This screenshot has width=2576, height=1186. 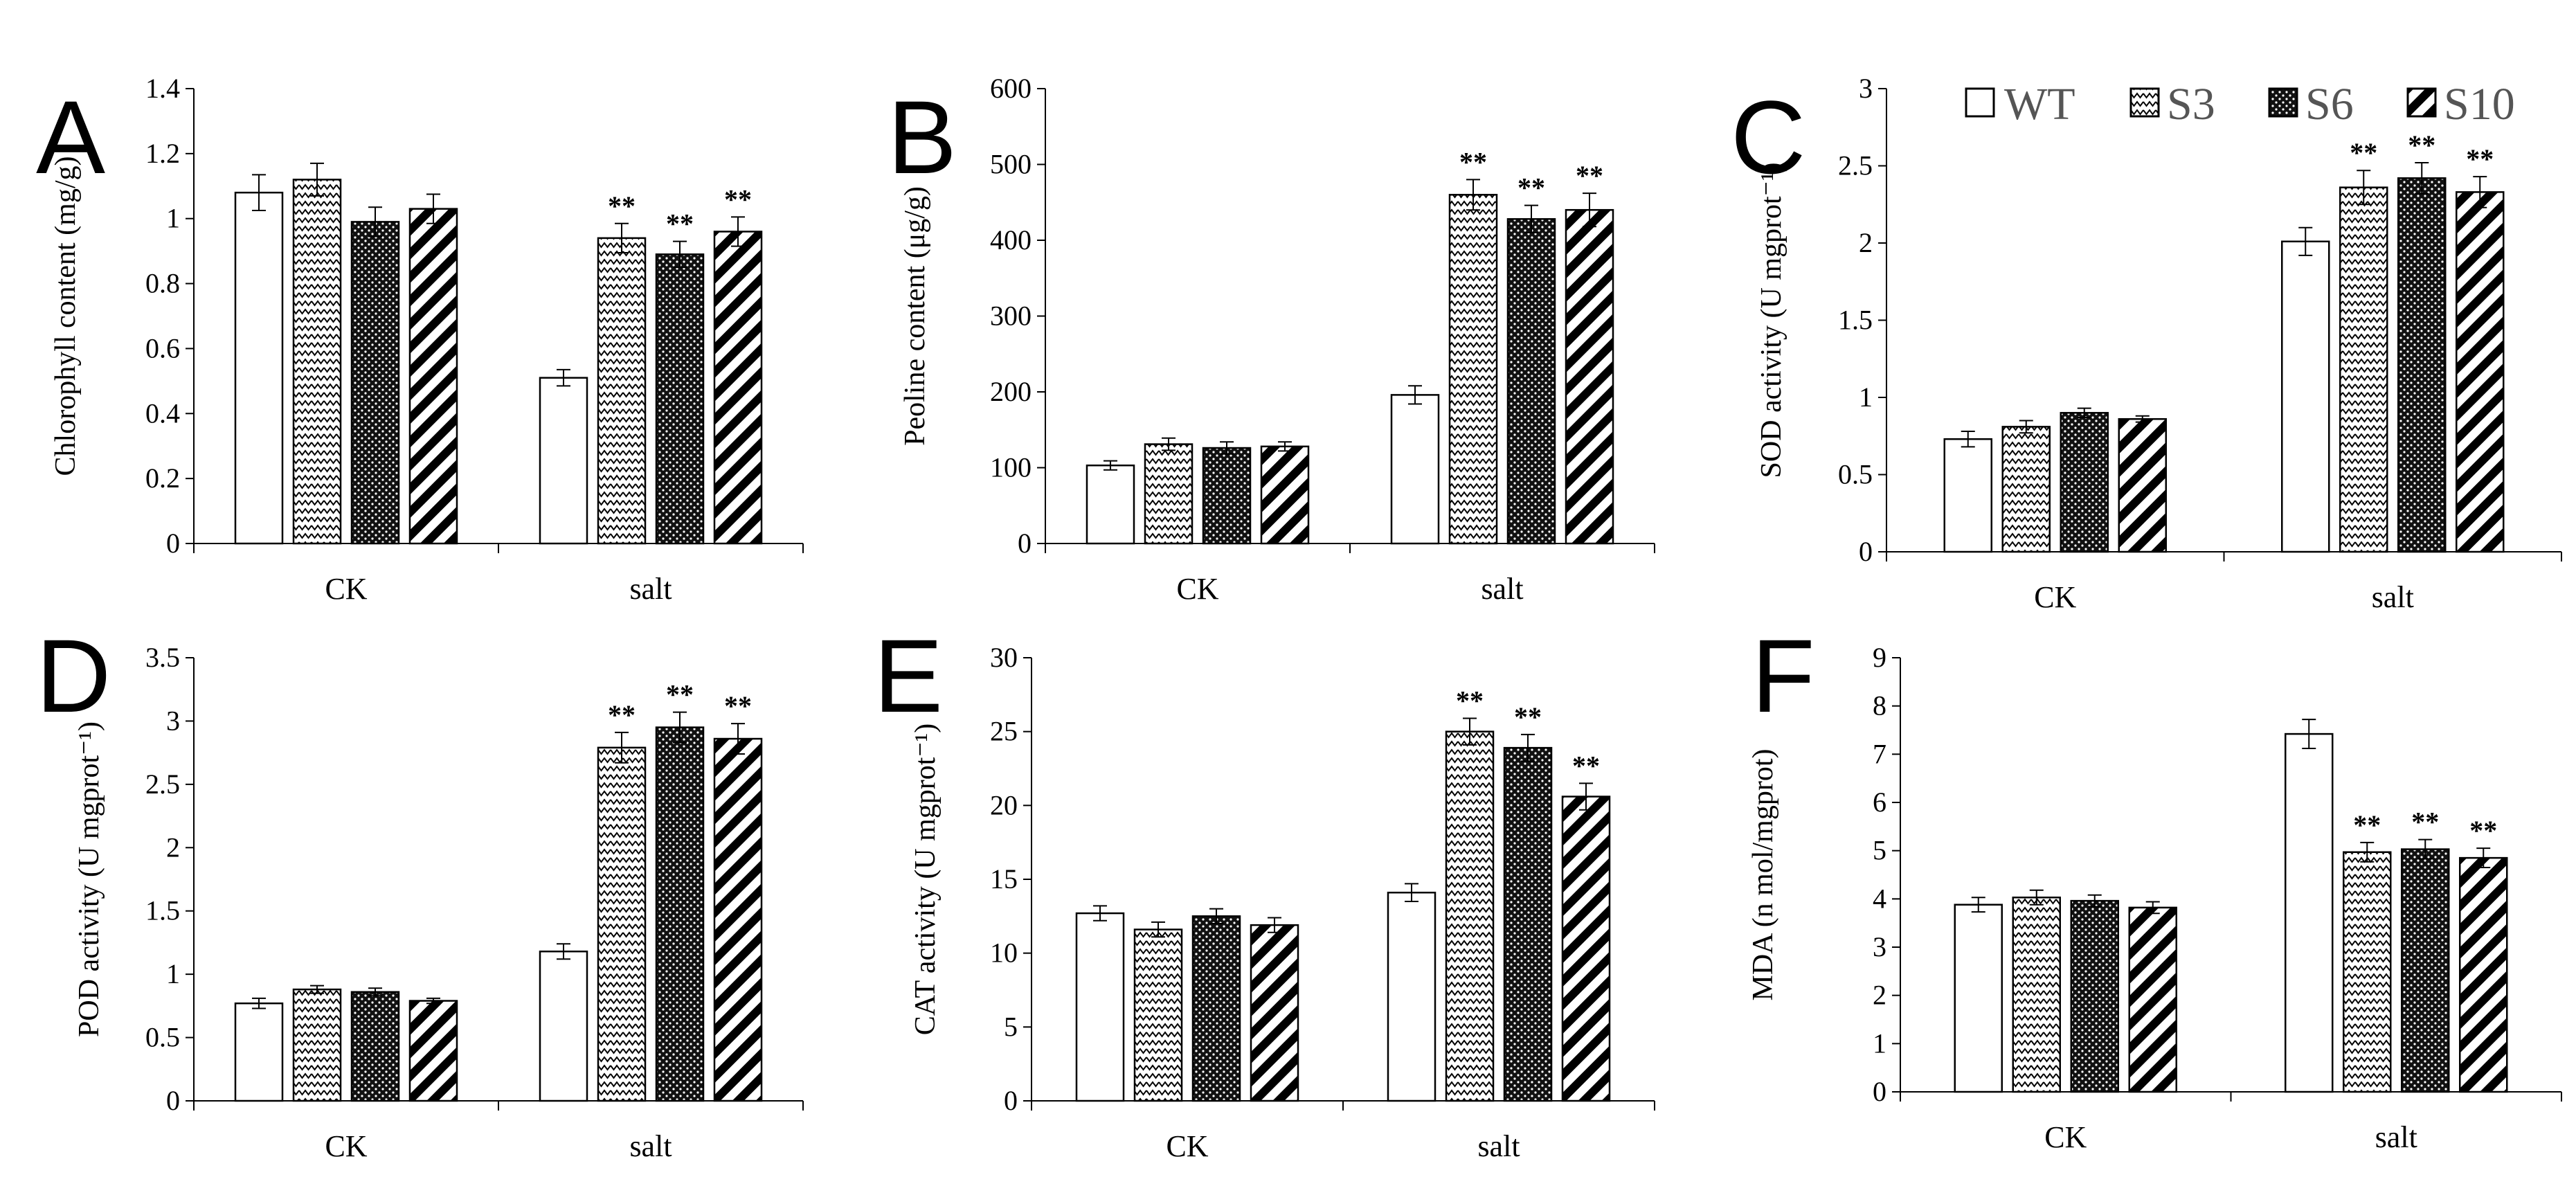 What do you see at coordinates (650, 1146) in the screenshot?
I see `x-category-label-d: salt` at bounding box center [650, 1146].